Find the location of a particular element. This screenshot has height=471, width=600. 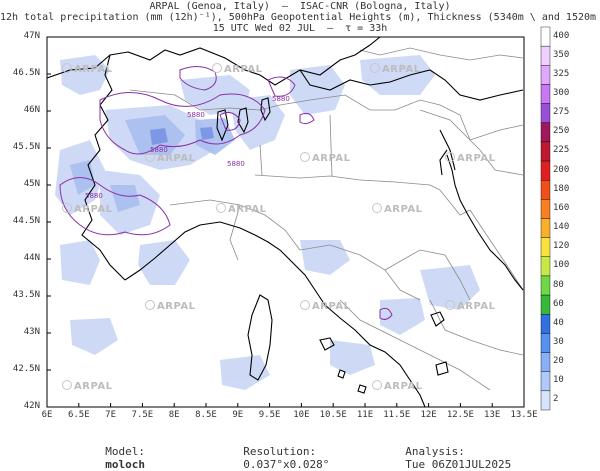

colorbar-label: 400 is located at coordinates (561, 35).